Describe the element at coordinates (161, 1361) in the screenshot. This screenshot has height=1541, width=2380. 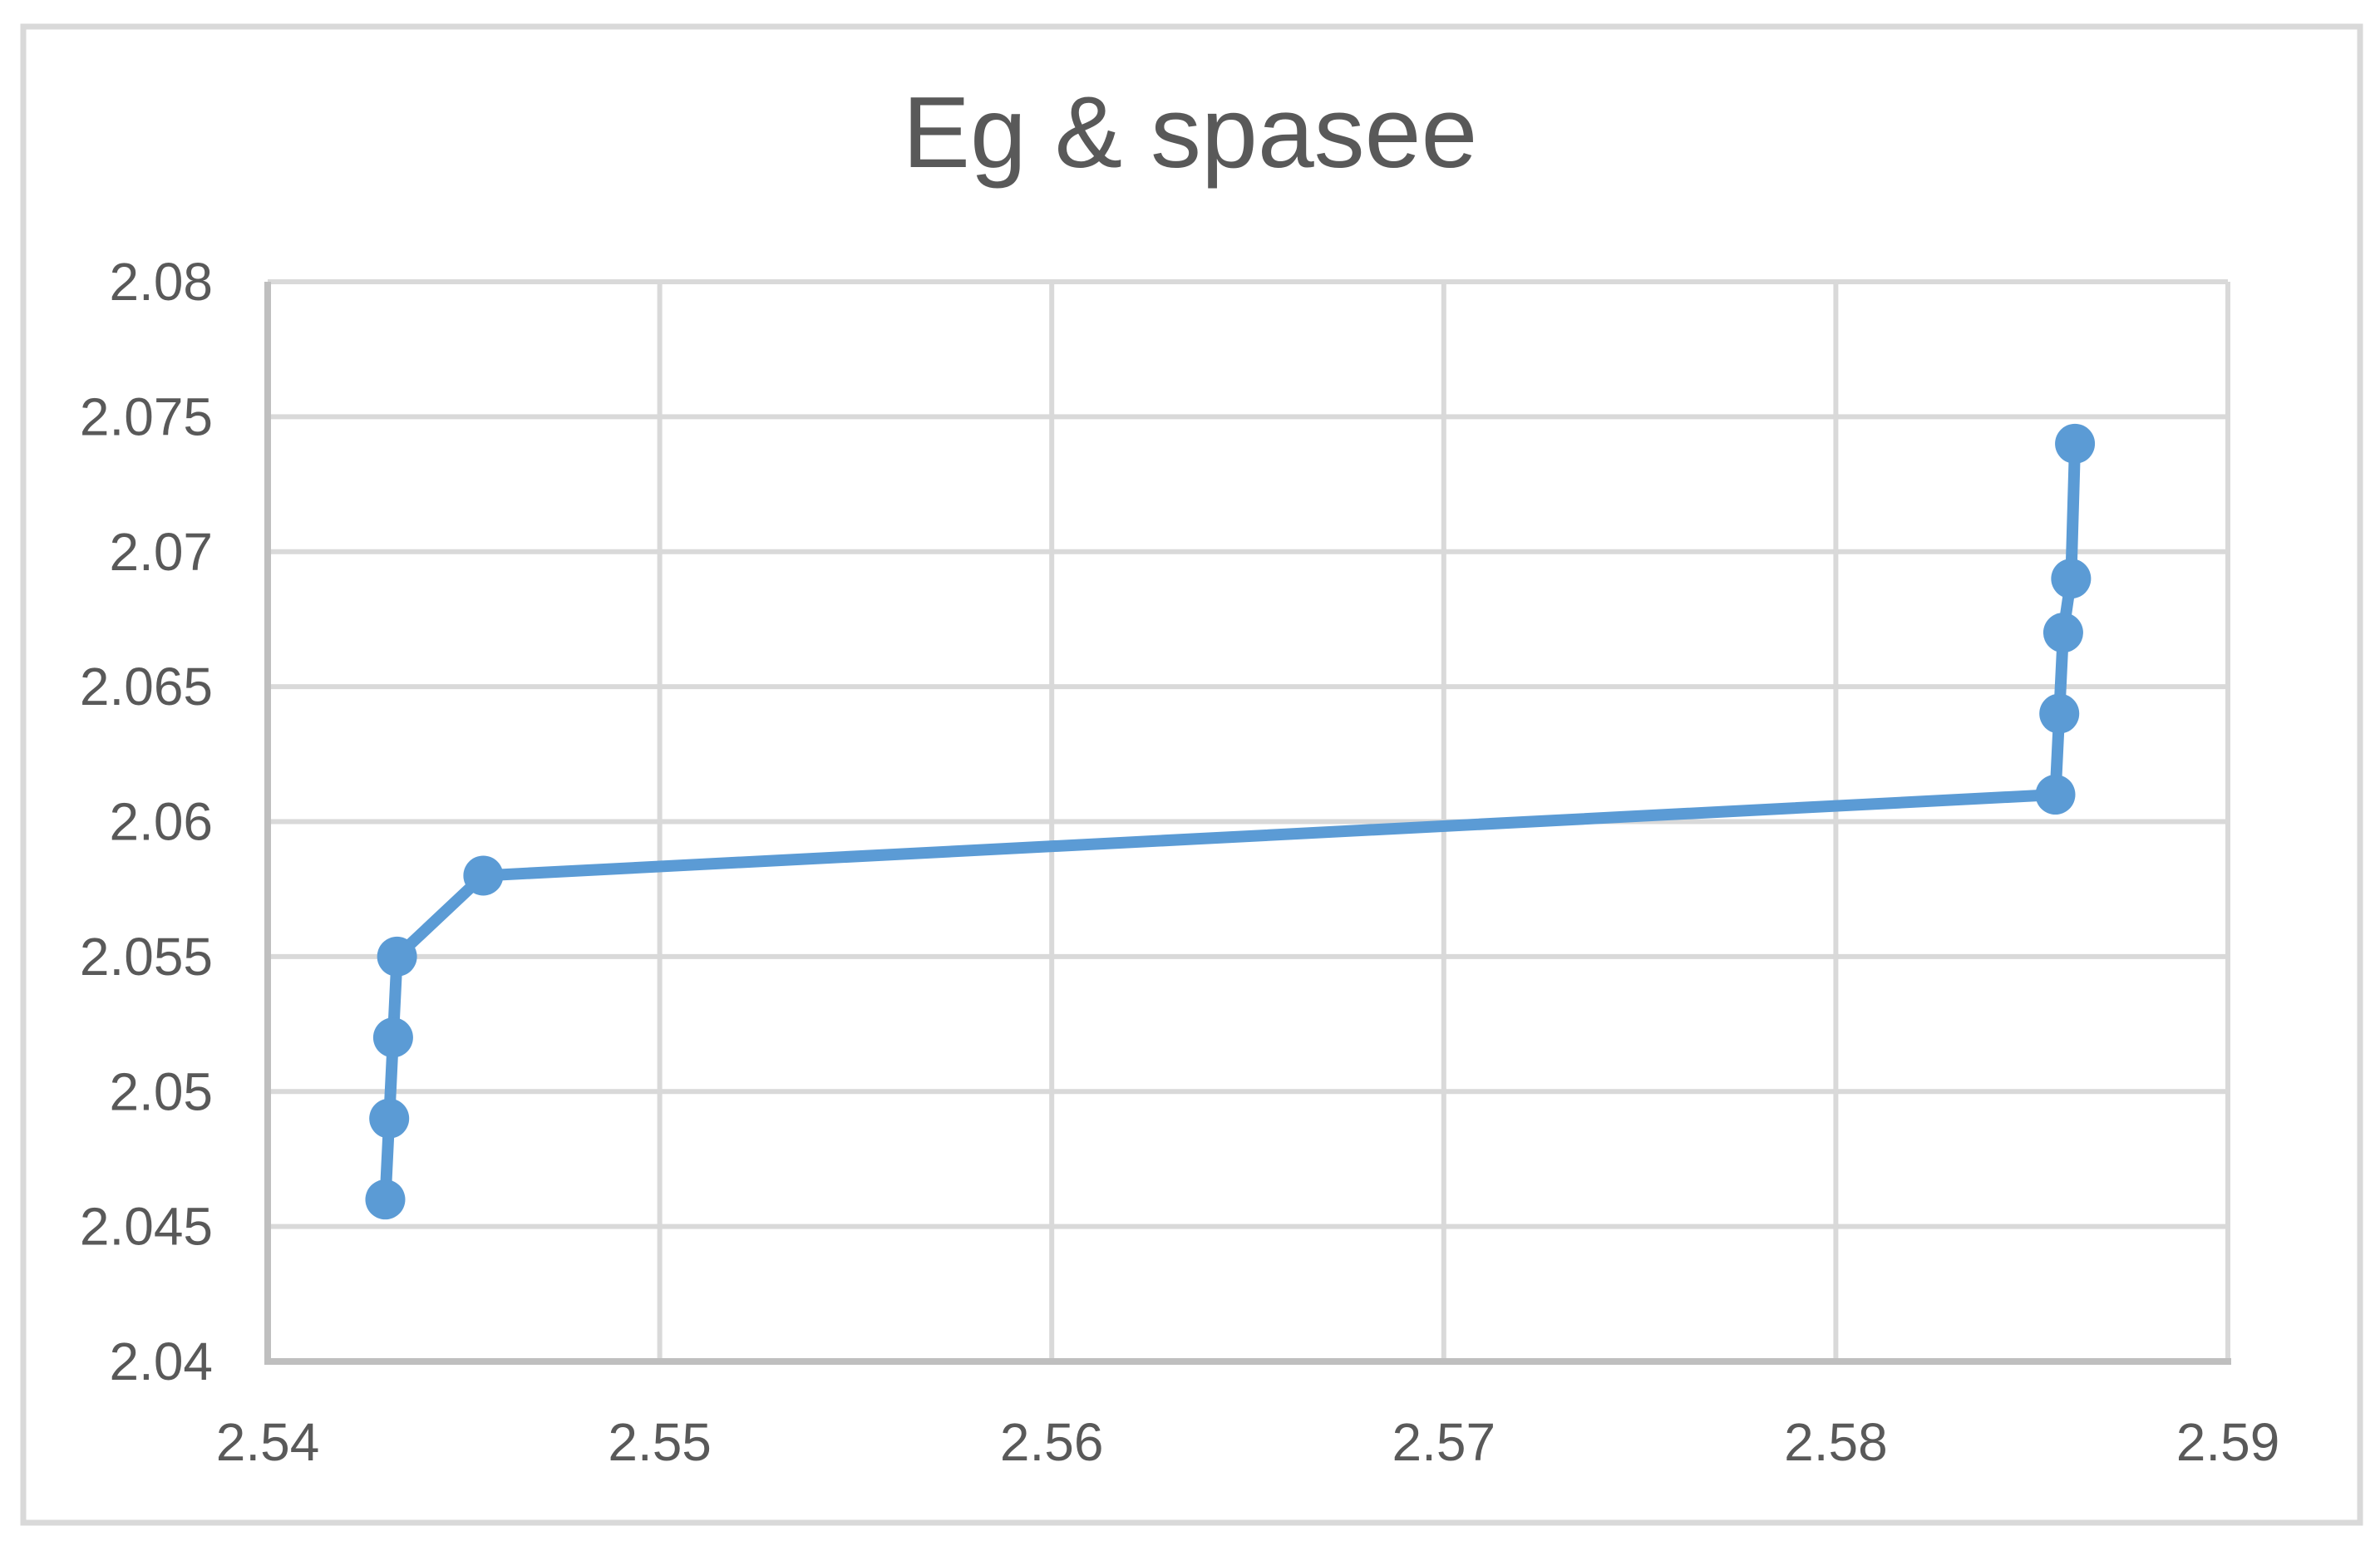
I see `y-tick-label: 2.04` at that location.